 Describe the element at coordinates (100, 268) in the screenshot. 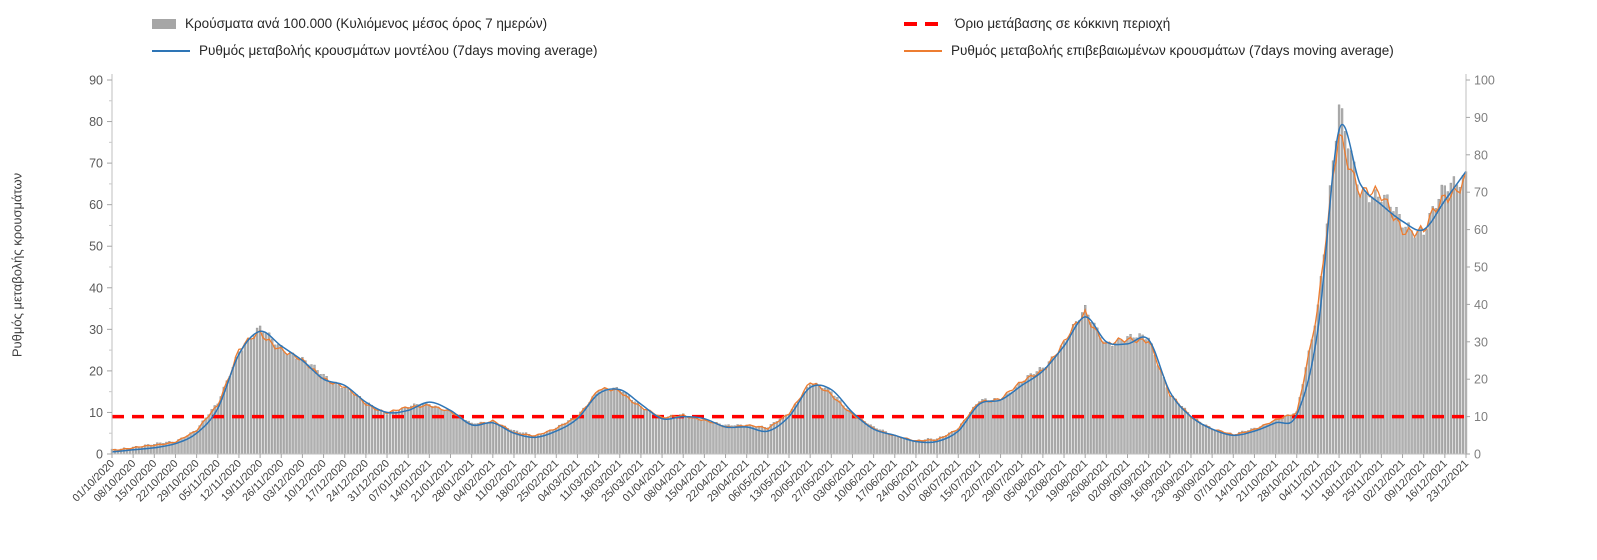

I see `left-axis-ticks: 0 10 20 30 40 50 60 70 80 90` at that location.